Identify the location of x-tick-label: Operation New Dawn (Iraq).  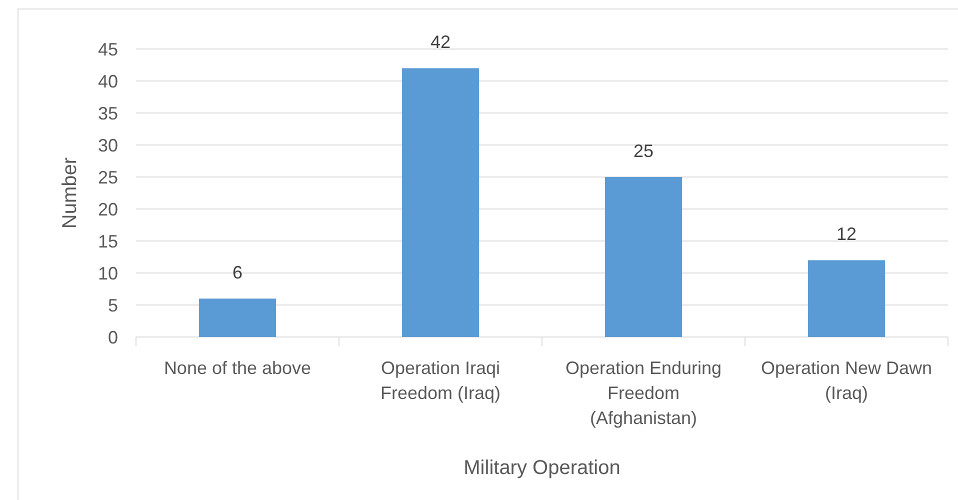
(846, 380).